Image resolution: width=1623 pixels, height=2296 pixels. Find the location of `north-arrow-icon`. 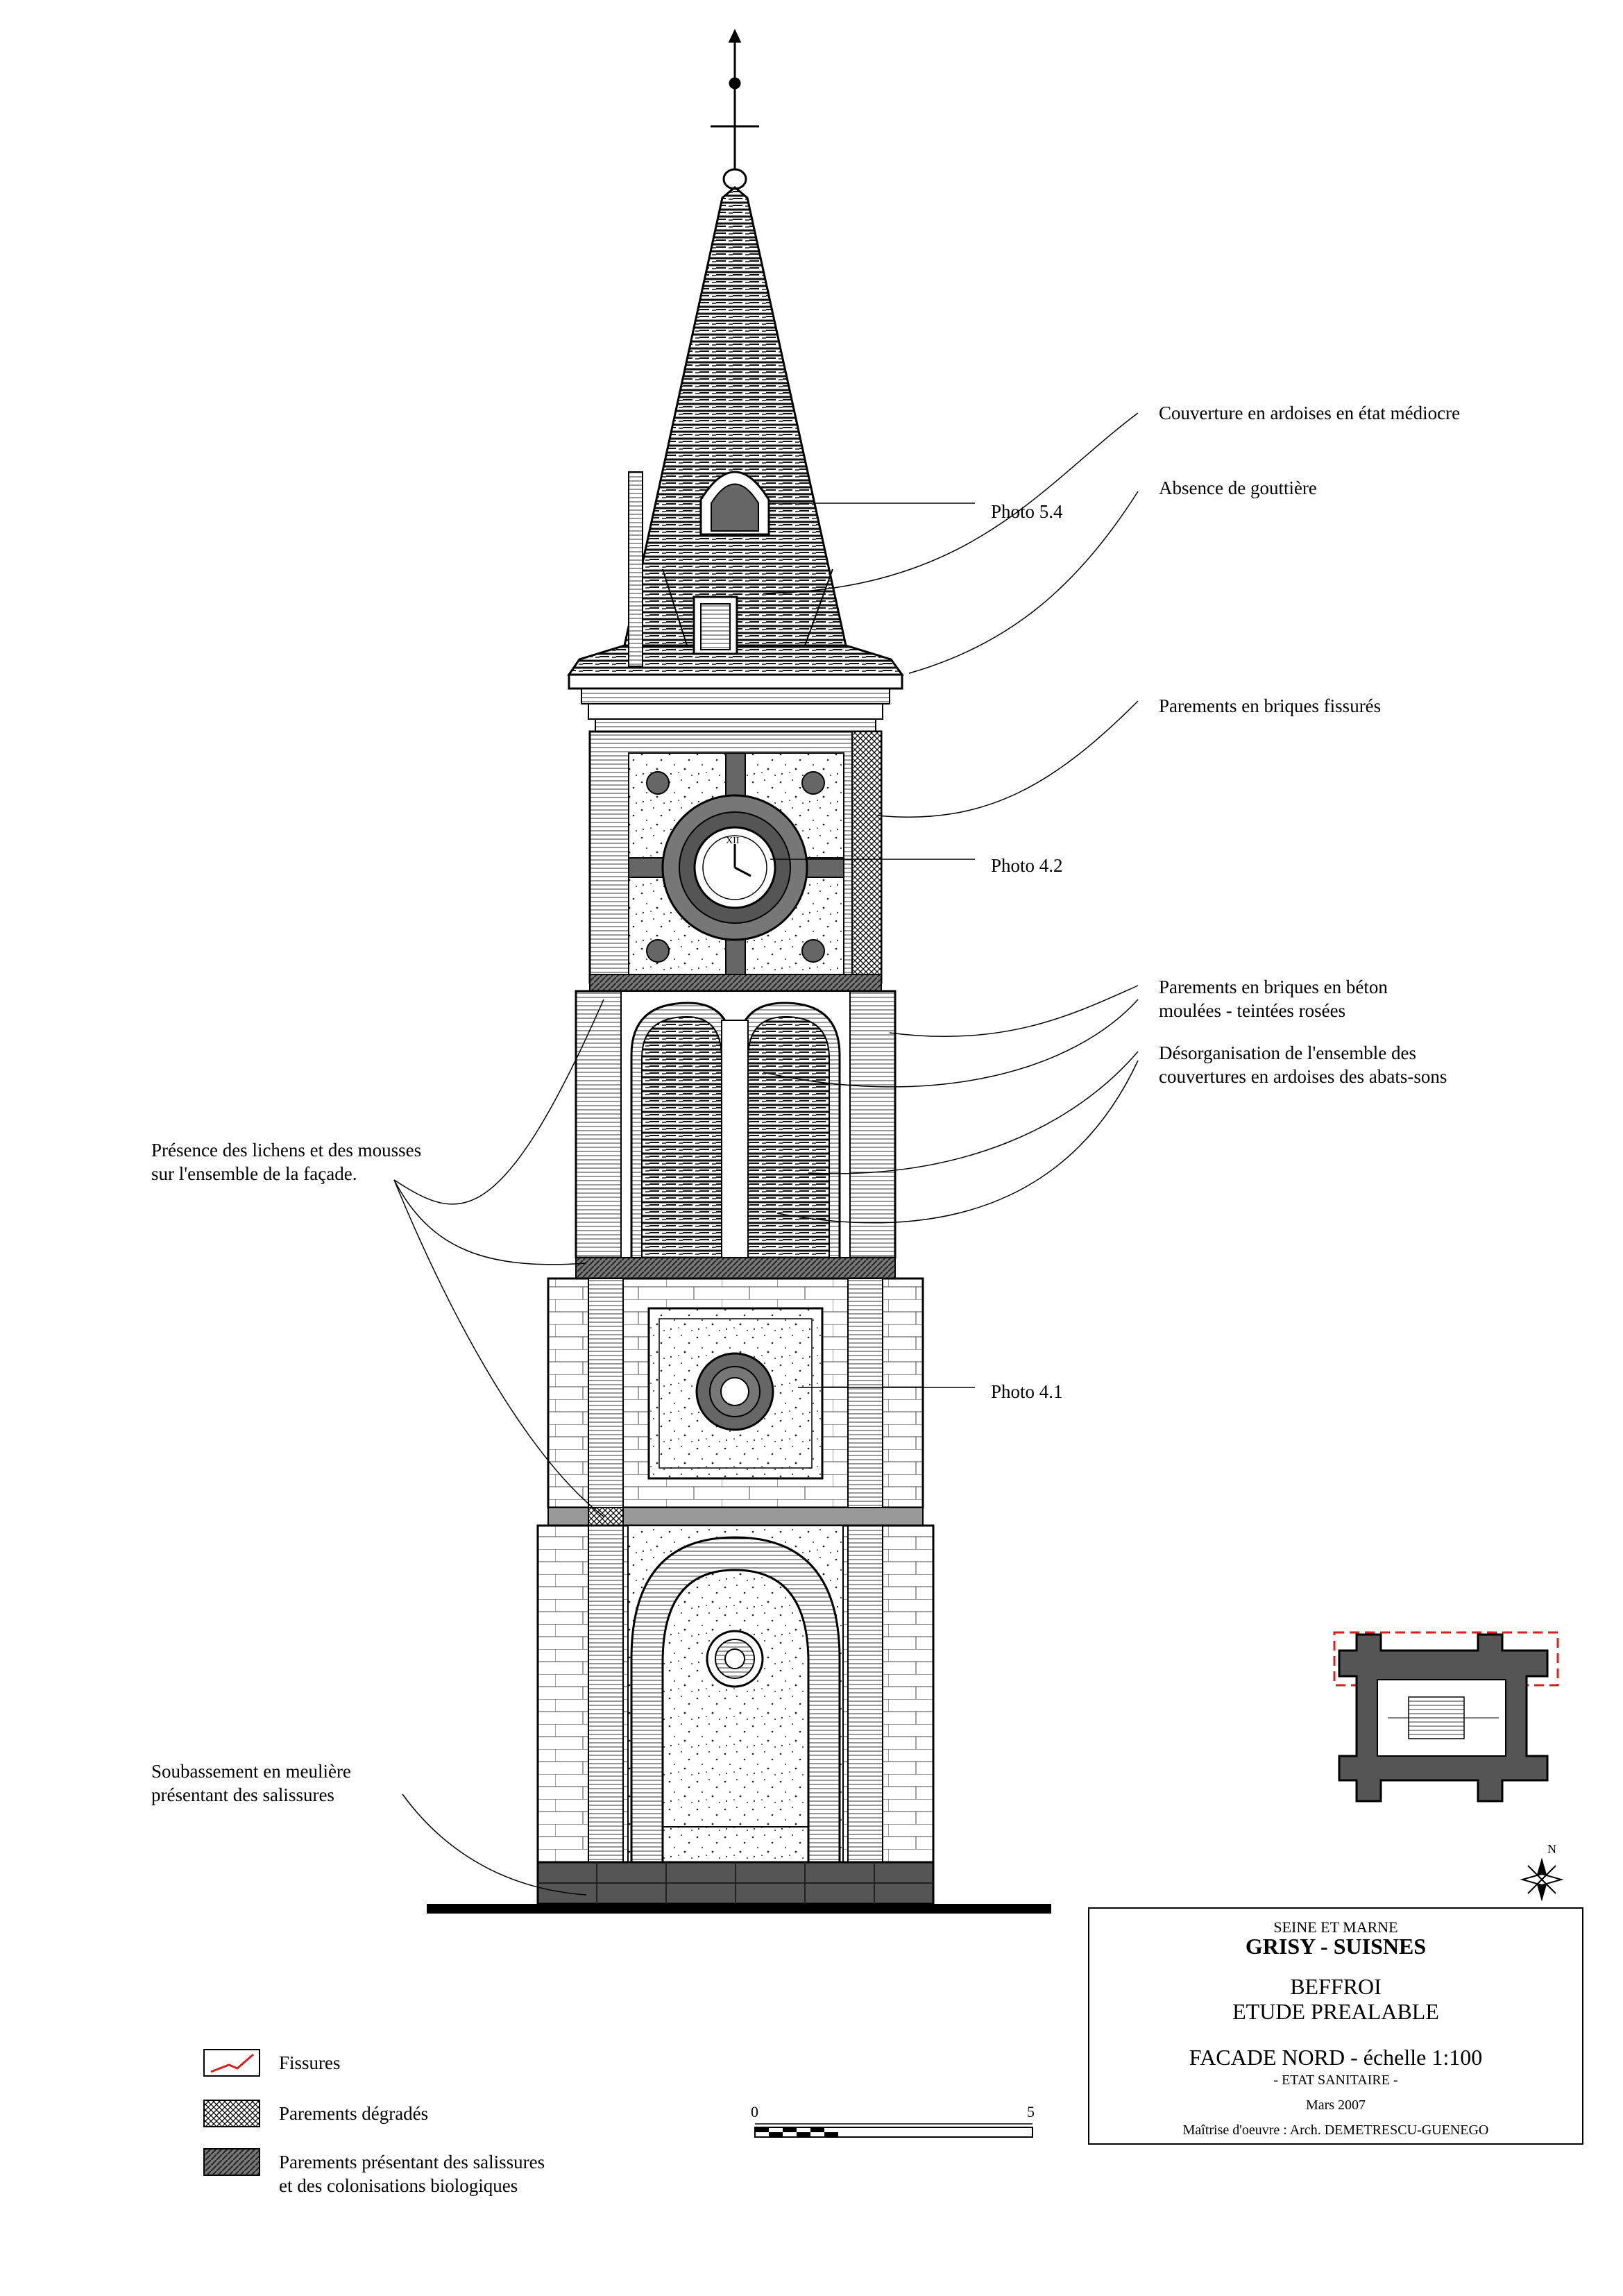

north-arrow-icon is located at coordinates (1542, 1880).